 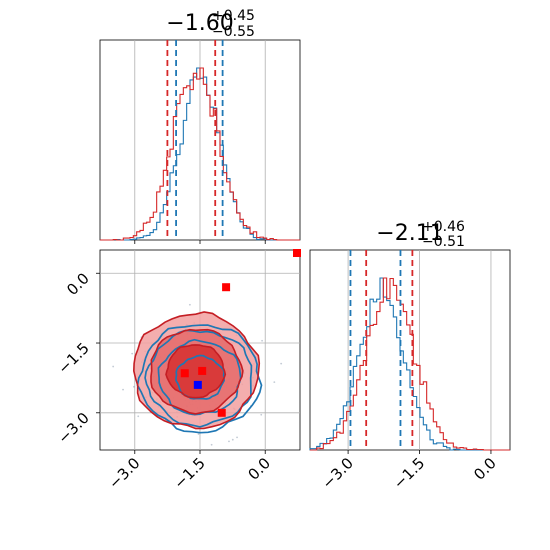 I want to click on p3-xtick-label: −1.5, so click(x=409, y=473).